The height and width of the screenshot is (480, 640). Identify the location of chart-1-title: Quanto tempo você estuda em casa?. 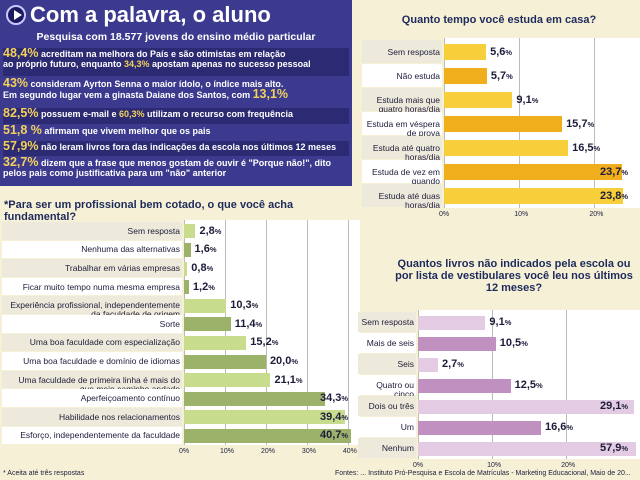
(499, 20).